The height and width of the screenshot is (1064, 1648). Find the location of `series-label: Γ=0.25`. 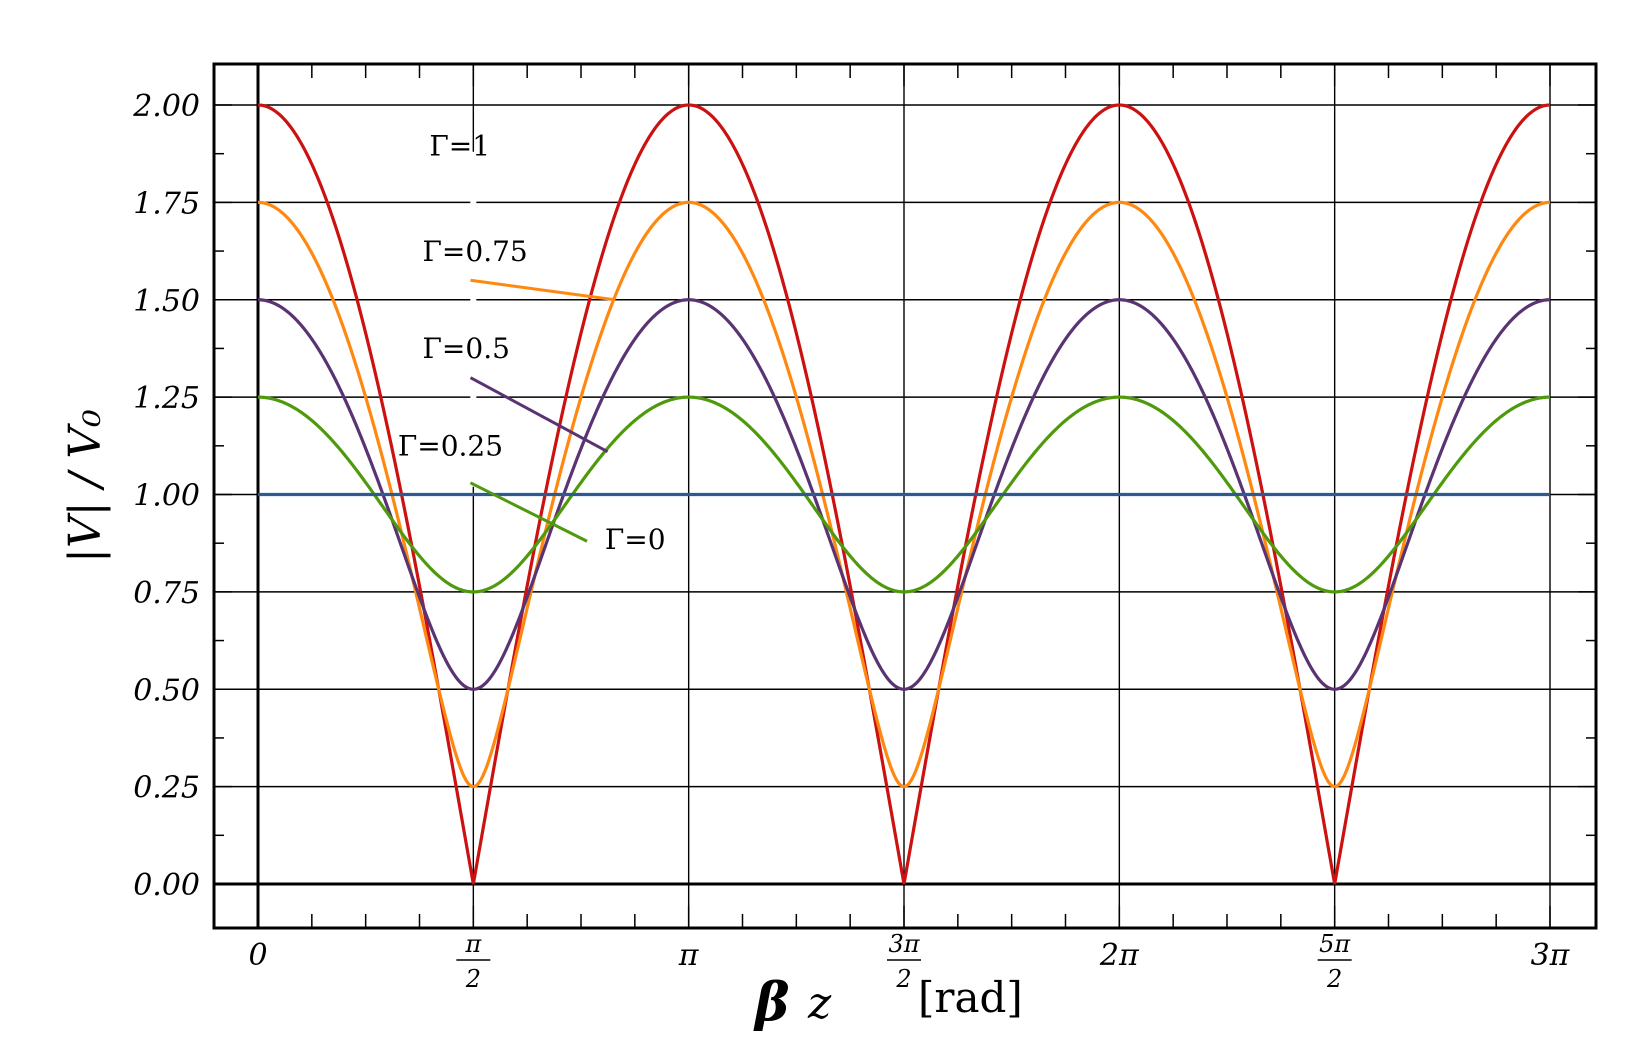

series-label: Γ=0.25 is located at coordinates (450, 446).